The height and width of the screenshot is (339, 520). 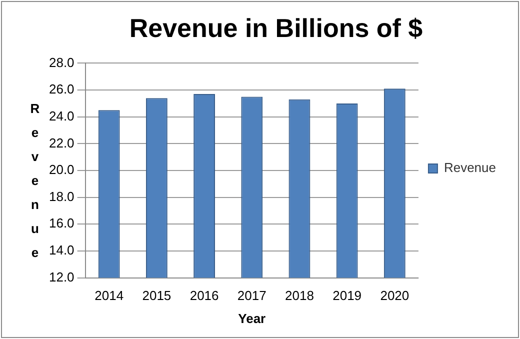 I want to click on y-tick-label: 26.0, so click(x=61, y=89).